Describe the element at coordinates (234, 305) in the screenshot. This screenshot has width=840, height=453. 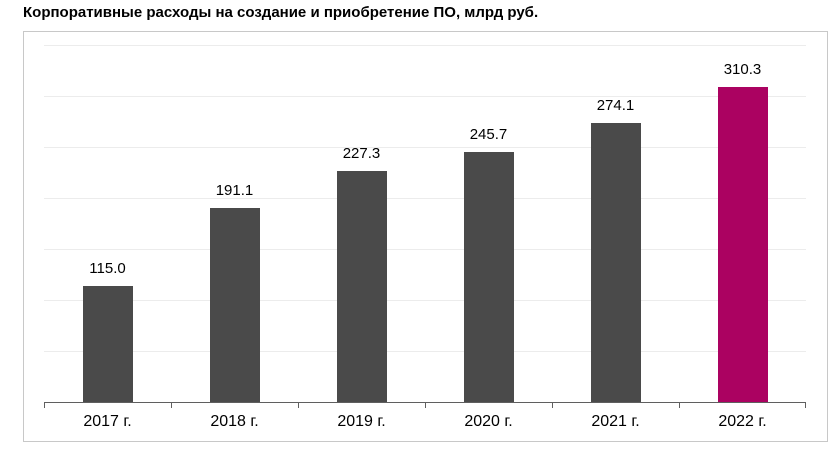
I see `bar-2018` at that location.